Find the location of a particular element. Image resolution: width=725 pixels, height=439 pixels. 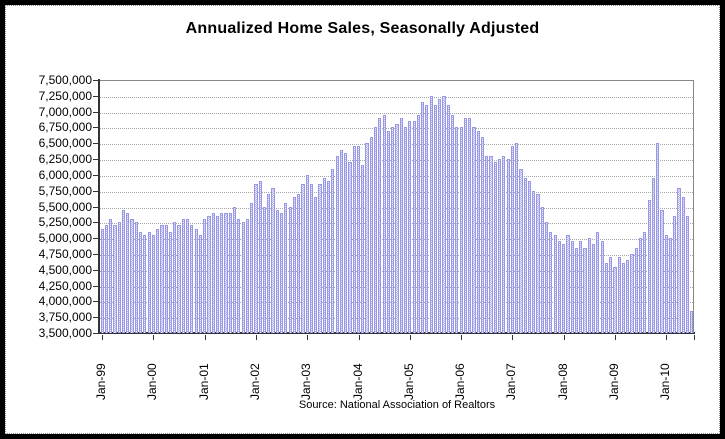

y-tick-label: 3,750,000 is located at coordinates (65, 317).